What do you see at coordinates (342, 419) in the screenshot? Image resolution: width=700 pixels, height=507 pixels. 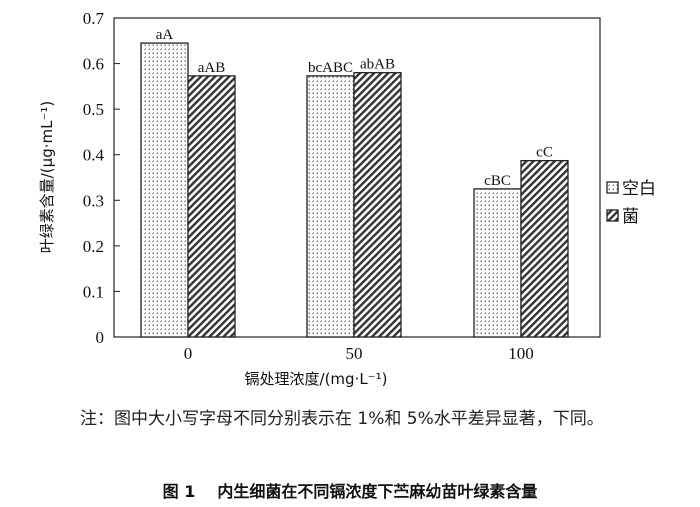 I see `figure-note: 注：图中大小写字母不同分别表示在 1%和 5%水平差异显著，下同。` at bounding box center [342, 419].